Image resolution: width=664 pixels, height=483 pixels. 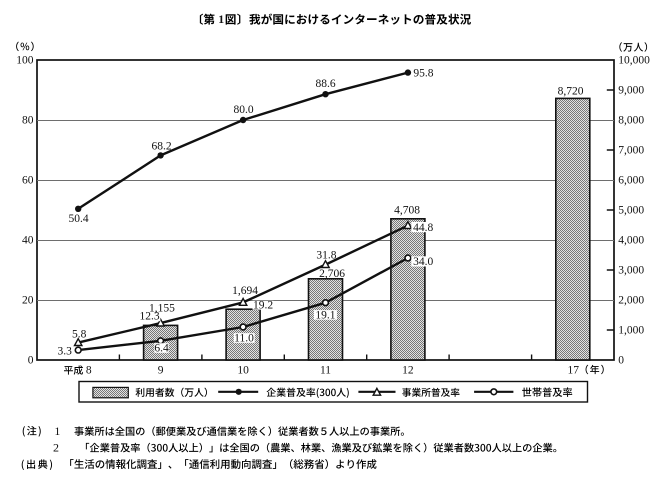 I want to click on svg-text: 88.6, so click(x=325, y=84).